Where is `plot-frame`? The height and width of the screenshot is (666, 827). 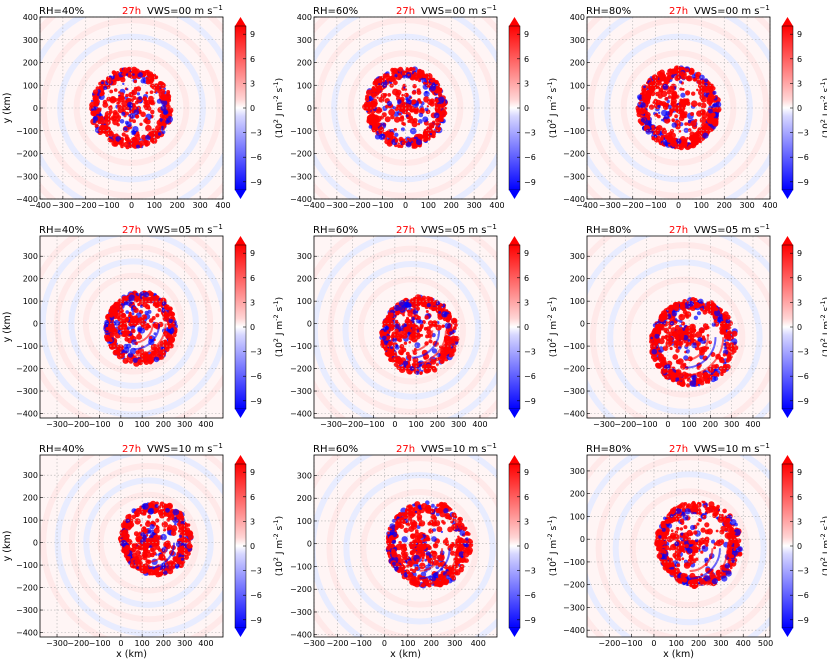 plot-frame is located at coordinates (131, 546).